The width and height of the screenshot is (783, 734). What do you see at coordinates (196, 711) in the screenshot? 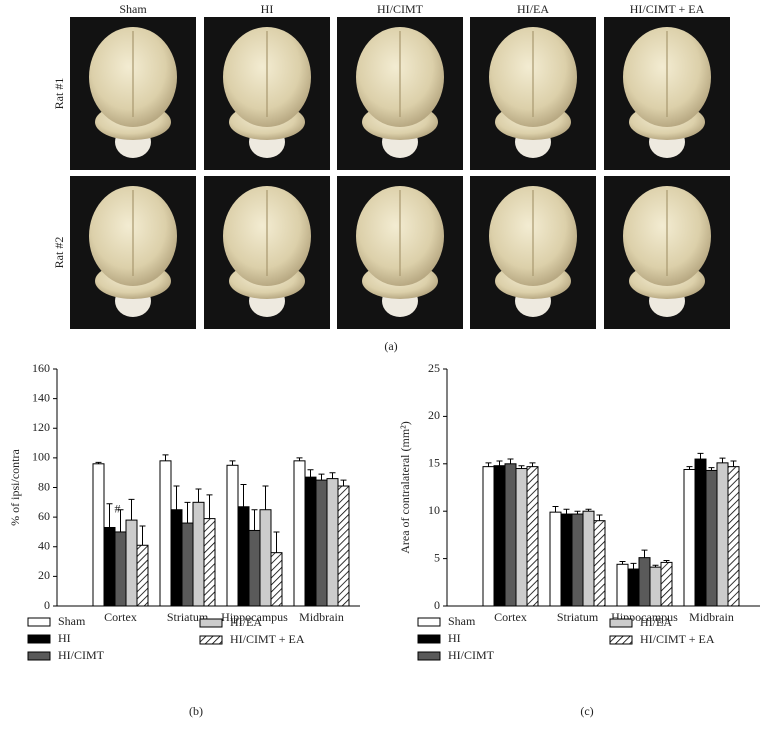
I see `chart-caption: (b)` at bounding box center [196, 711].